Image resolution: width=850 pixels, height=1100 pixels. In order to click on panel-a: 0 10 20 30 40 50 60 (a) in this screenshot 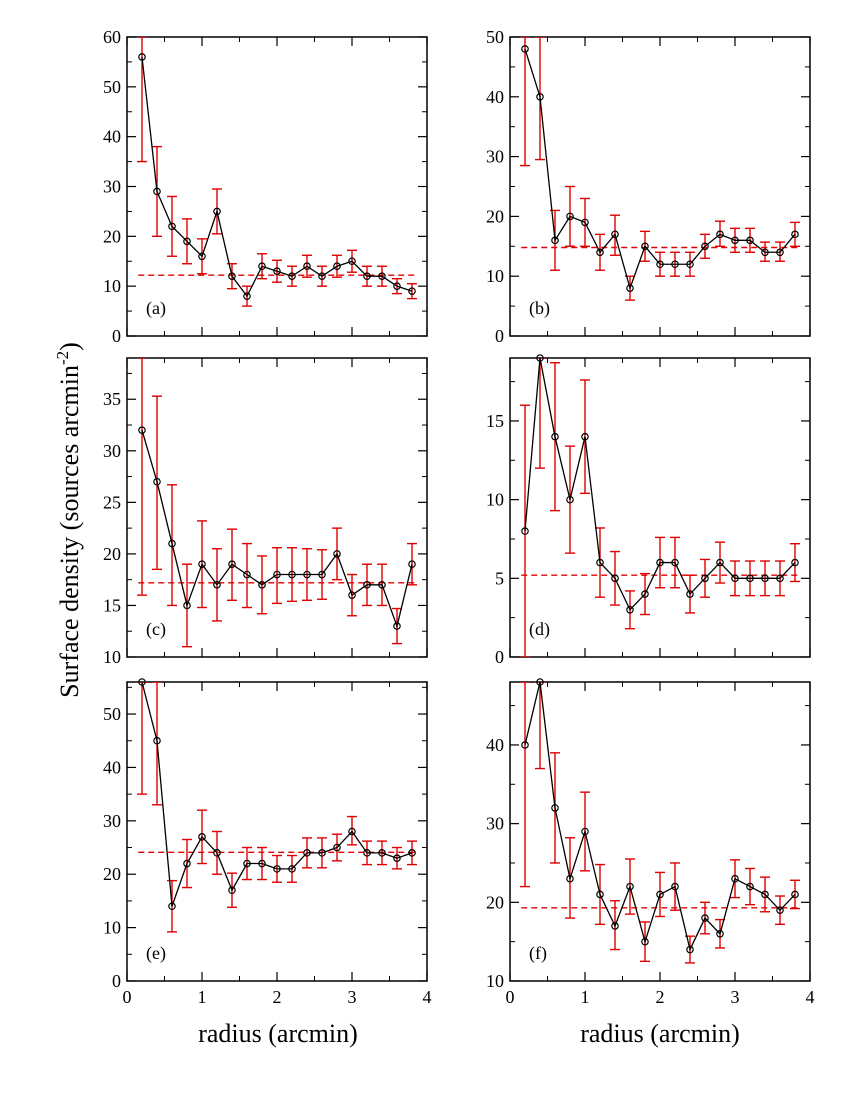, I will do `click(265, 186)`.